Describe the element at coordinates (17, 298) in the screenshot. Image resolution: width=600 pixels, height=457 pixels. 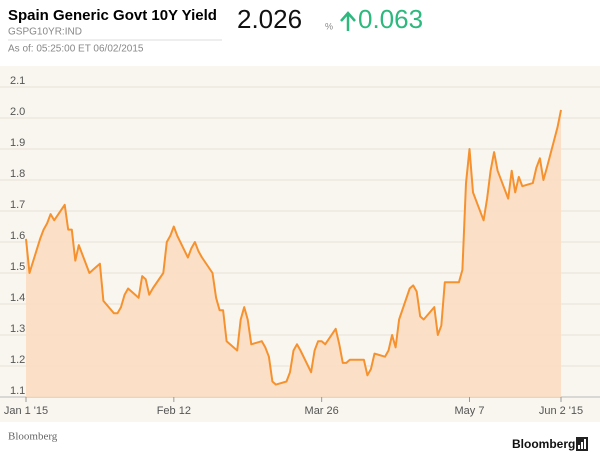
I see `y-tick-label: 1.4` at that location.